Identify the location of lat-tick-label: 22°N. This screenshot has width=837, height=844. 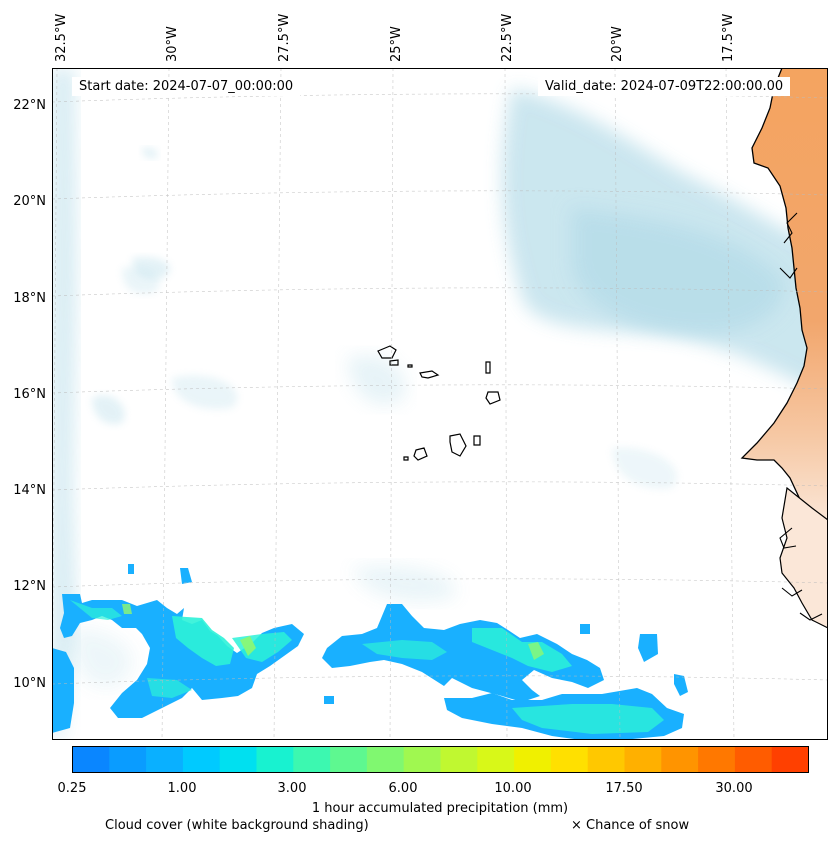
(29, 105).